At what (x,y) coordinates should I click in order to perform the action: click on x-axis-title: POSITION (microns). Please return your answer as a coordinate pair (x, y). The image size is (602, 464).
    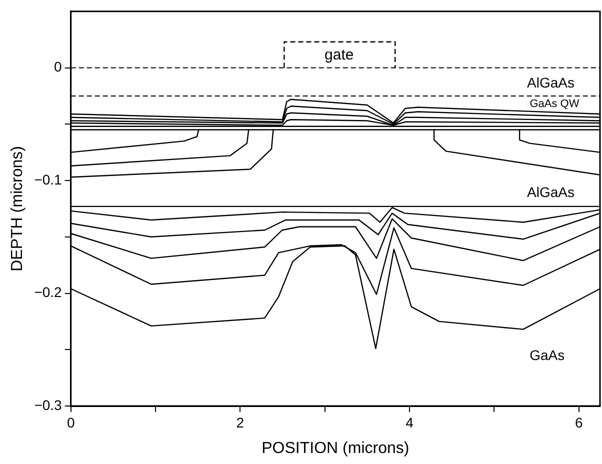
    Looking at the image, I should click on (336, 448).